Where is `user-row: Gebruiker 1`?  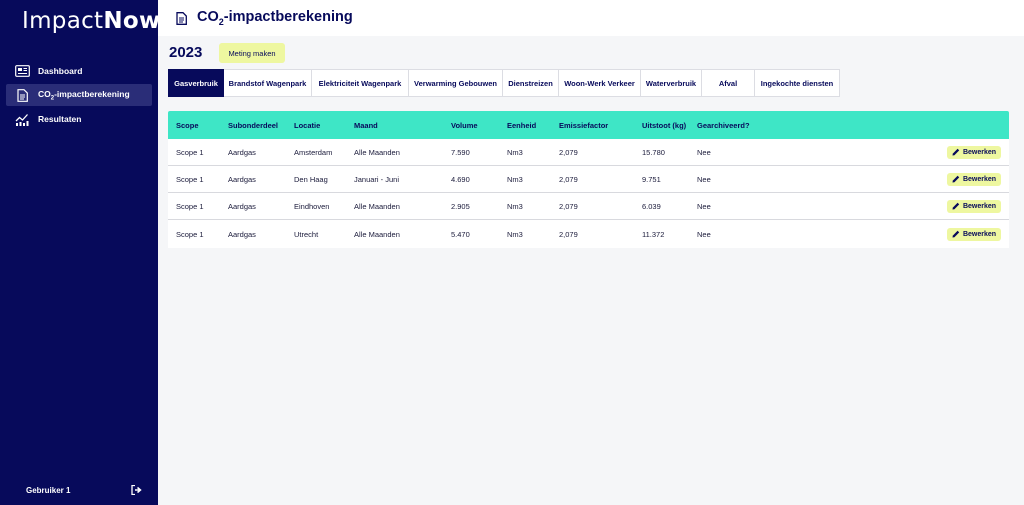
user-row: Gebruiker 1 is located at coordinates (84, 490).